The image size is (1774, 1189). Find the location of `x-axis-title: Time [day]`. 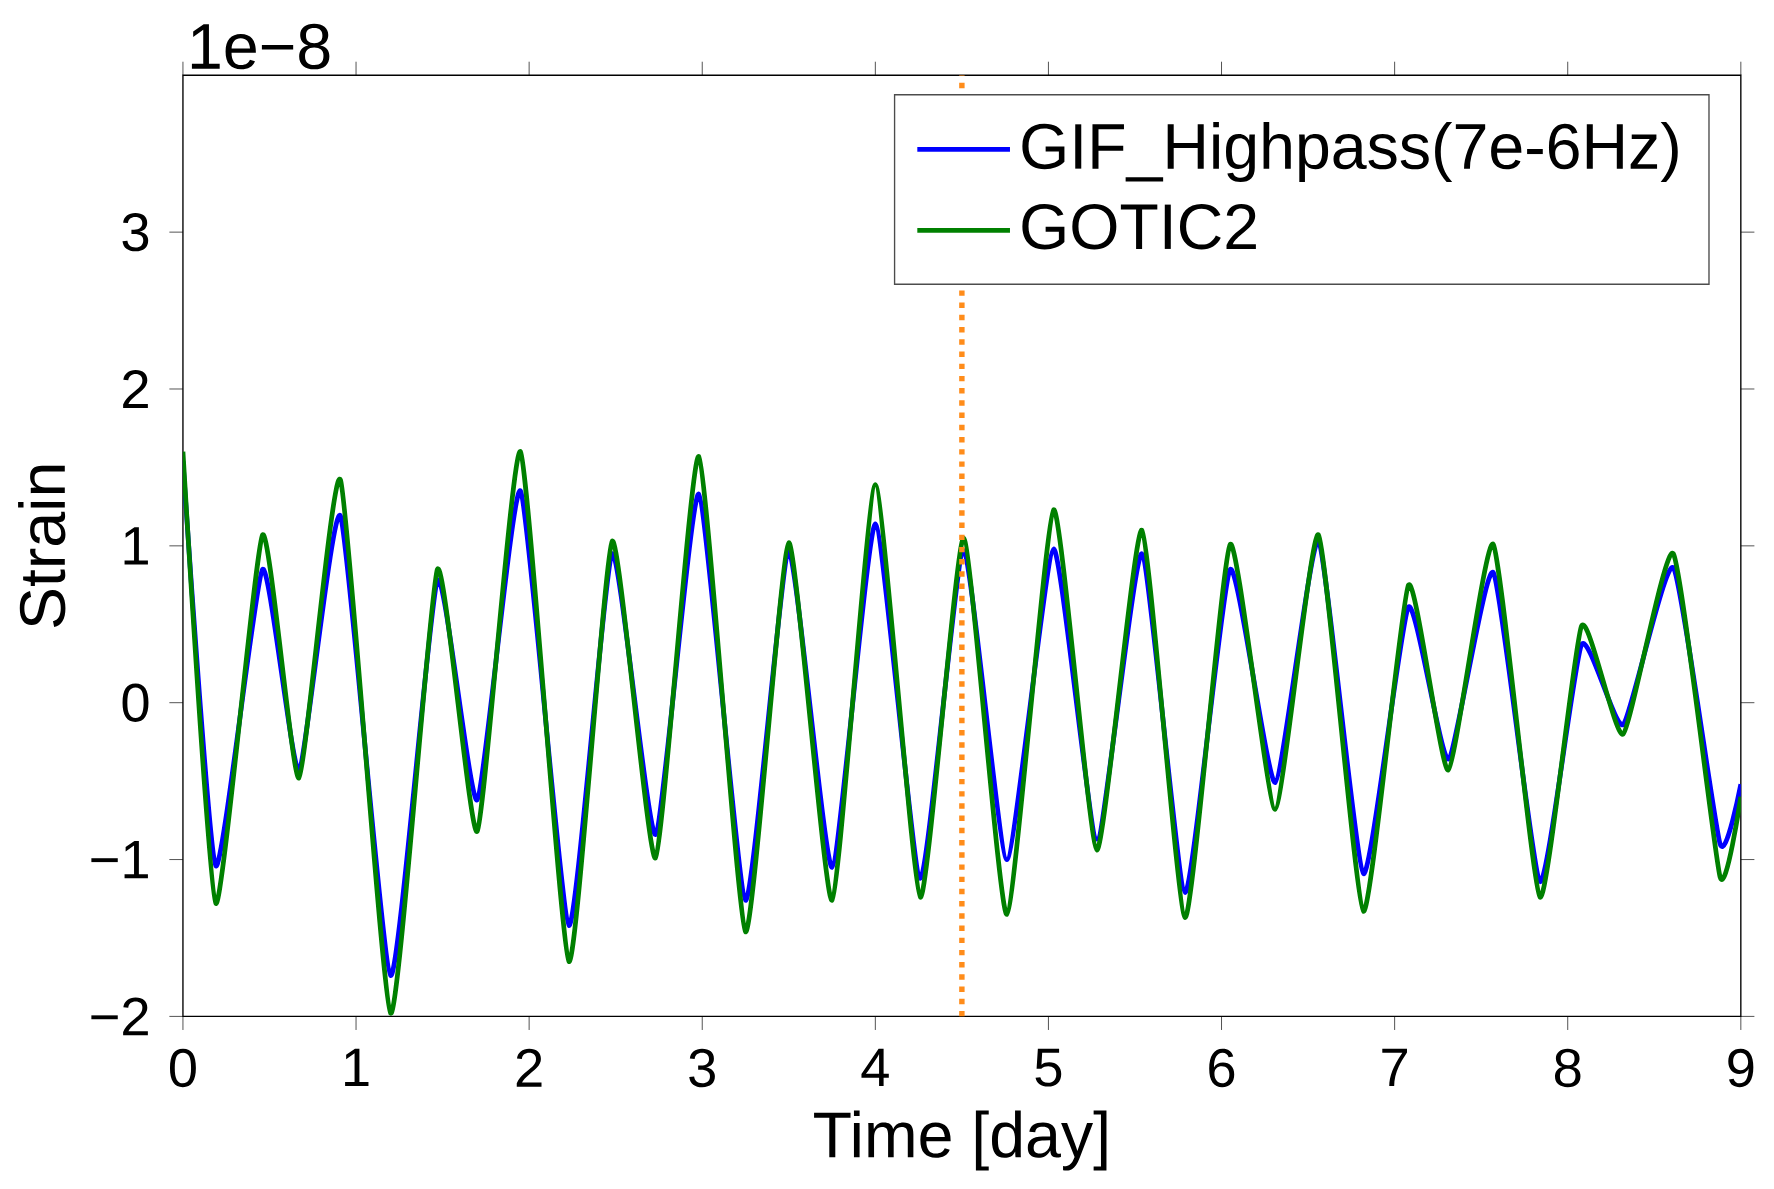

x-axis-title: Time [day] is located at coordinates (960, 1140).